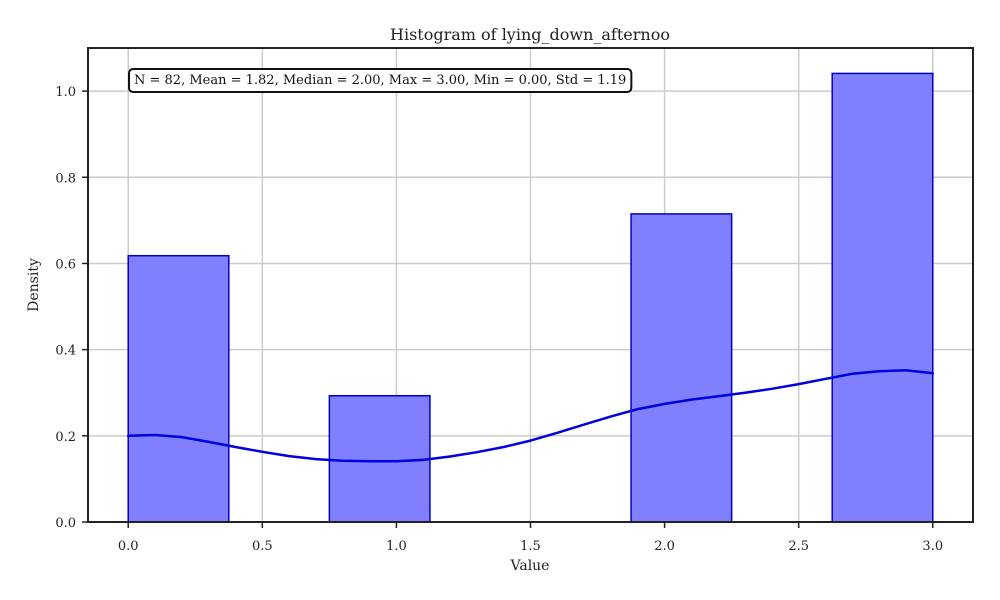 Image resolution: width=1000 pixels, height=600 pixels. Describe the element at coordinates (664, 546) in the screenshot. I see `x-tick-label-4: 2.0` at that location.